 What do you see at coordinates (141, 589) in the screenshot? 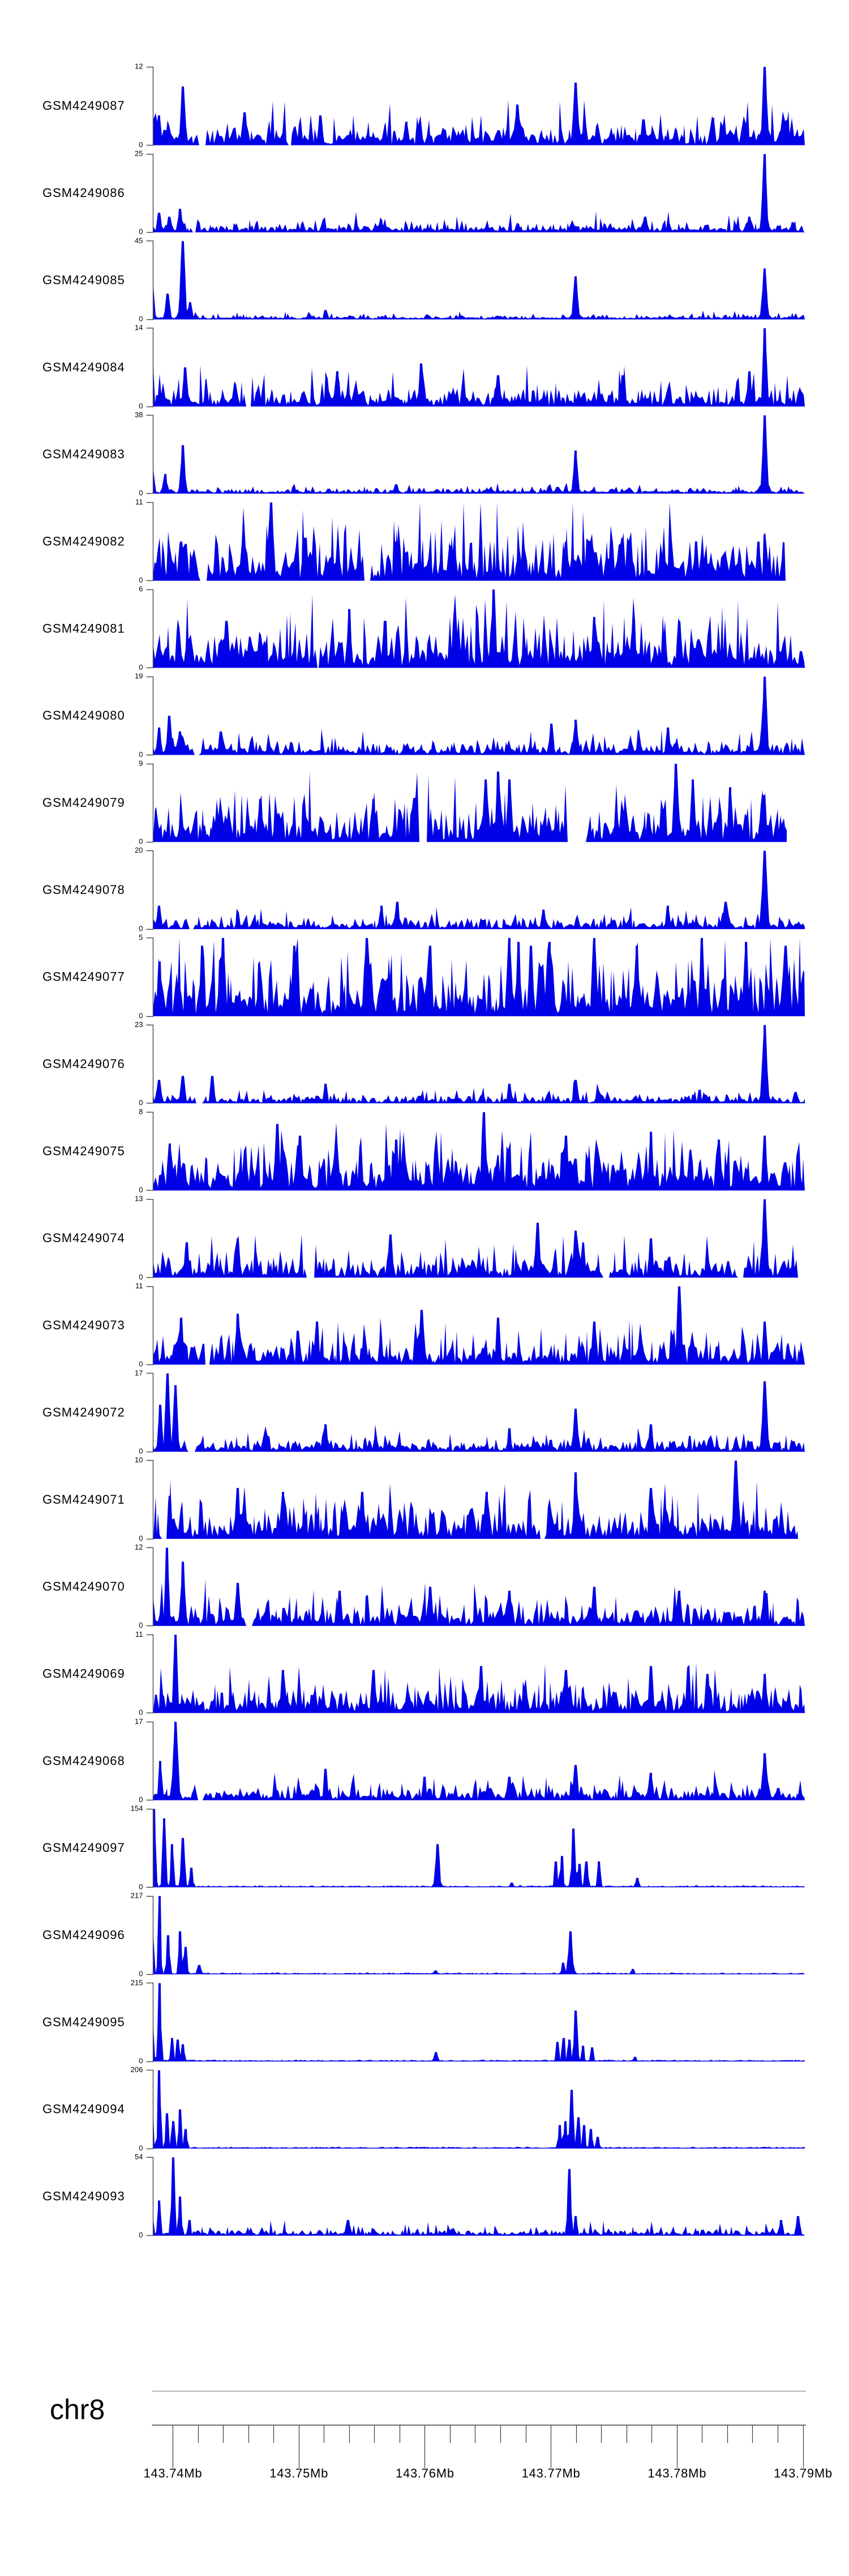
I see `svg-text: 6` at bounding box center [141, 589].